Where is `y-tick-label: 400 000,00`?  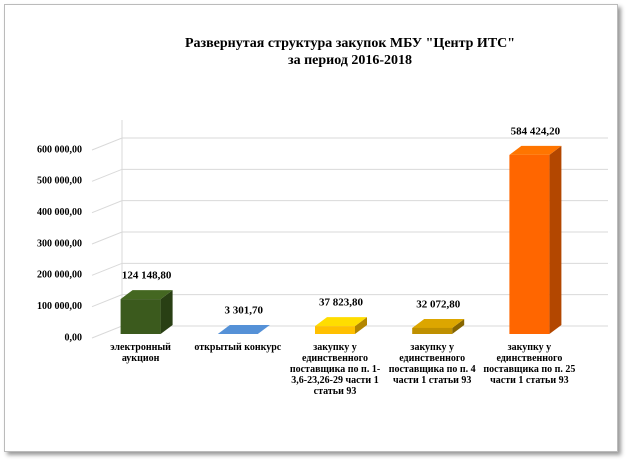
y-tick-label: 400 000,00 is located at coordinates (59, 212).